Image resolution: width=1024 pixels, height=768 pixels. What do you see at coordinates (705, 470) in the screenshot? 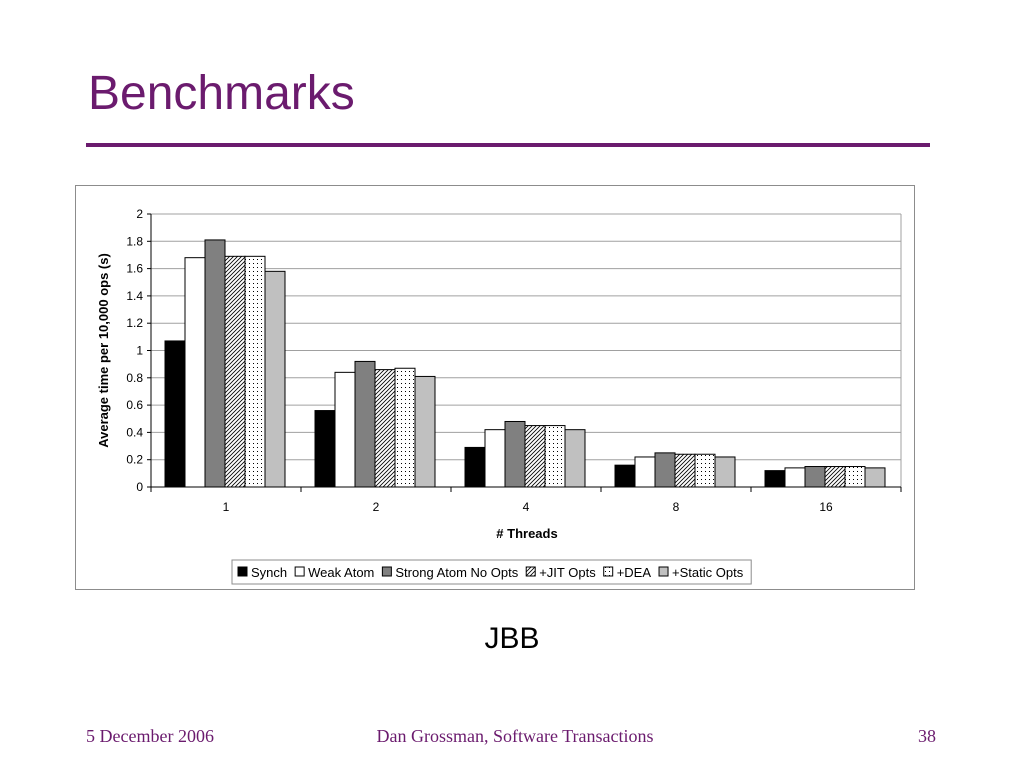
I see `bar--dea-8` at bounding box center [705, 470].